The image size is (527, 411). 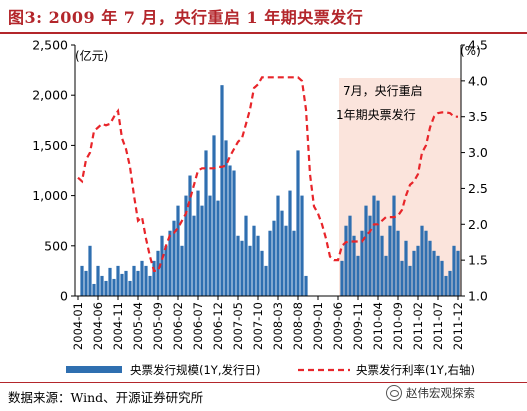 What do you see at coordinates (298, 326) in the screenshot?
I see `x-tick-label: 2008-08` at bounding box center [298, 326].